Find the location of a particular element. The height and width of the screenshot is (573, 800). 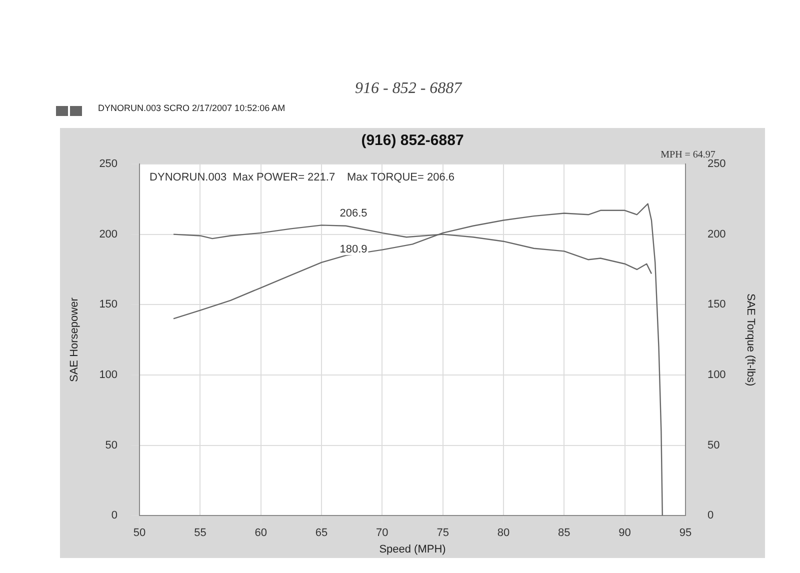

y2-tick-label: 50 is located at coordinates (713, 445).